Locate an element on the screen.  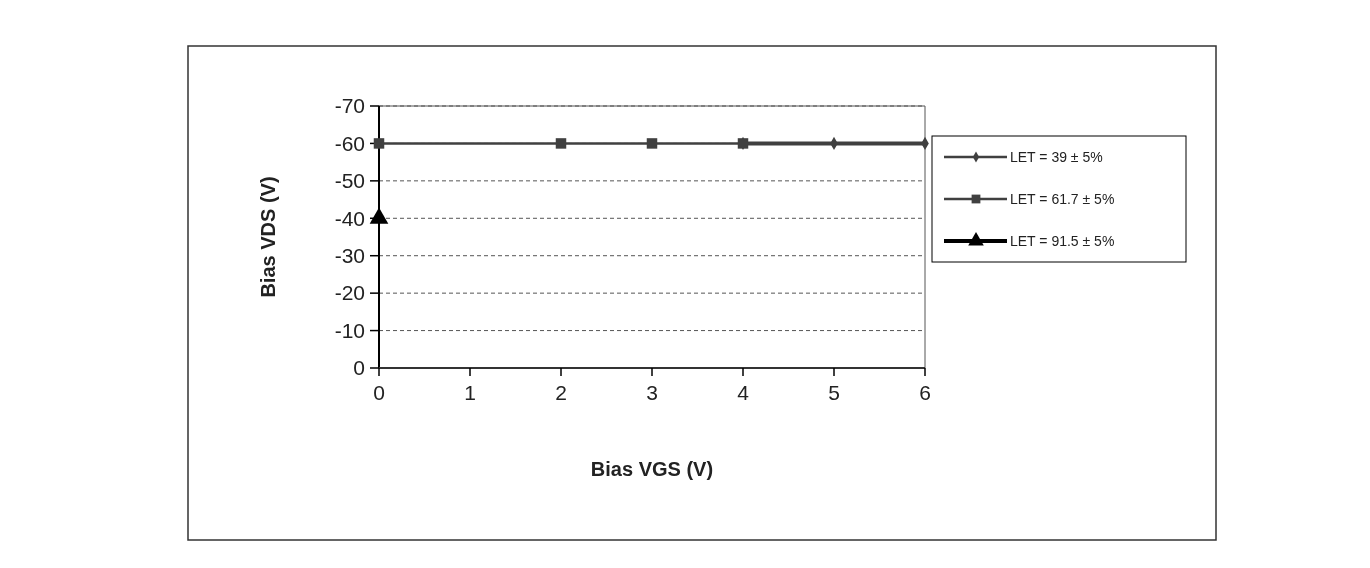
x-tick-label: 5 is located at coordinates (834, 392).